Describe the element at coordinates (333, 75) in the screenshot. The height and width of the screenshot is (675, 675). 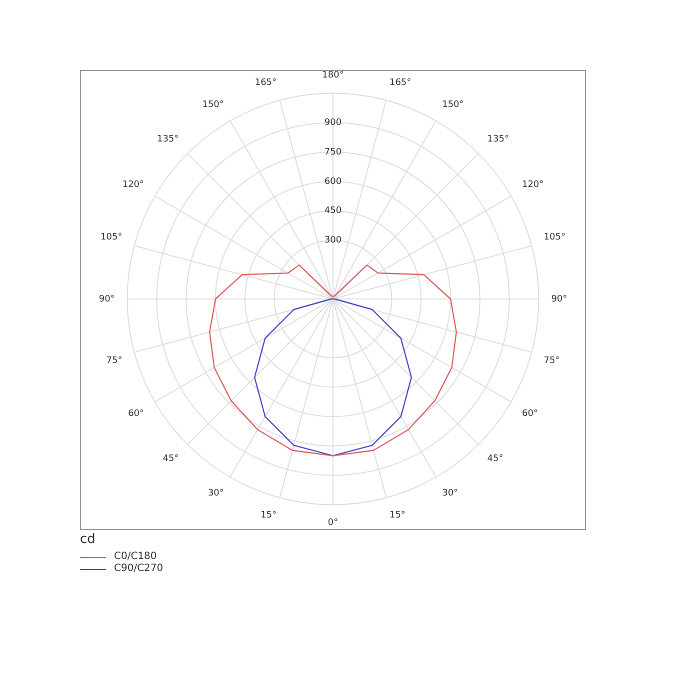
I see `spoke-label: 180°` at that location.